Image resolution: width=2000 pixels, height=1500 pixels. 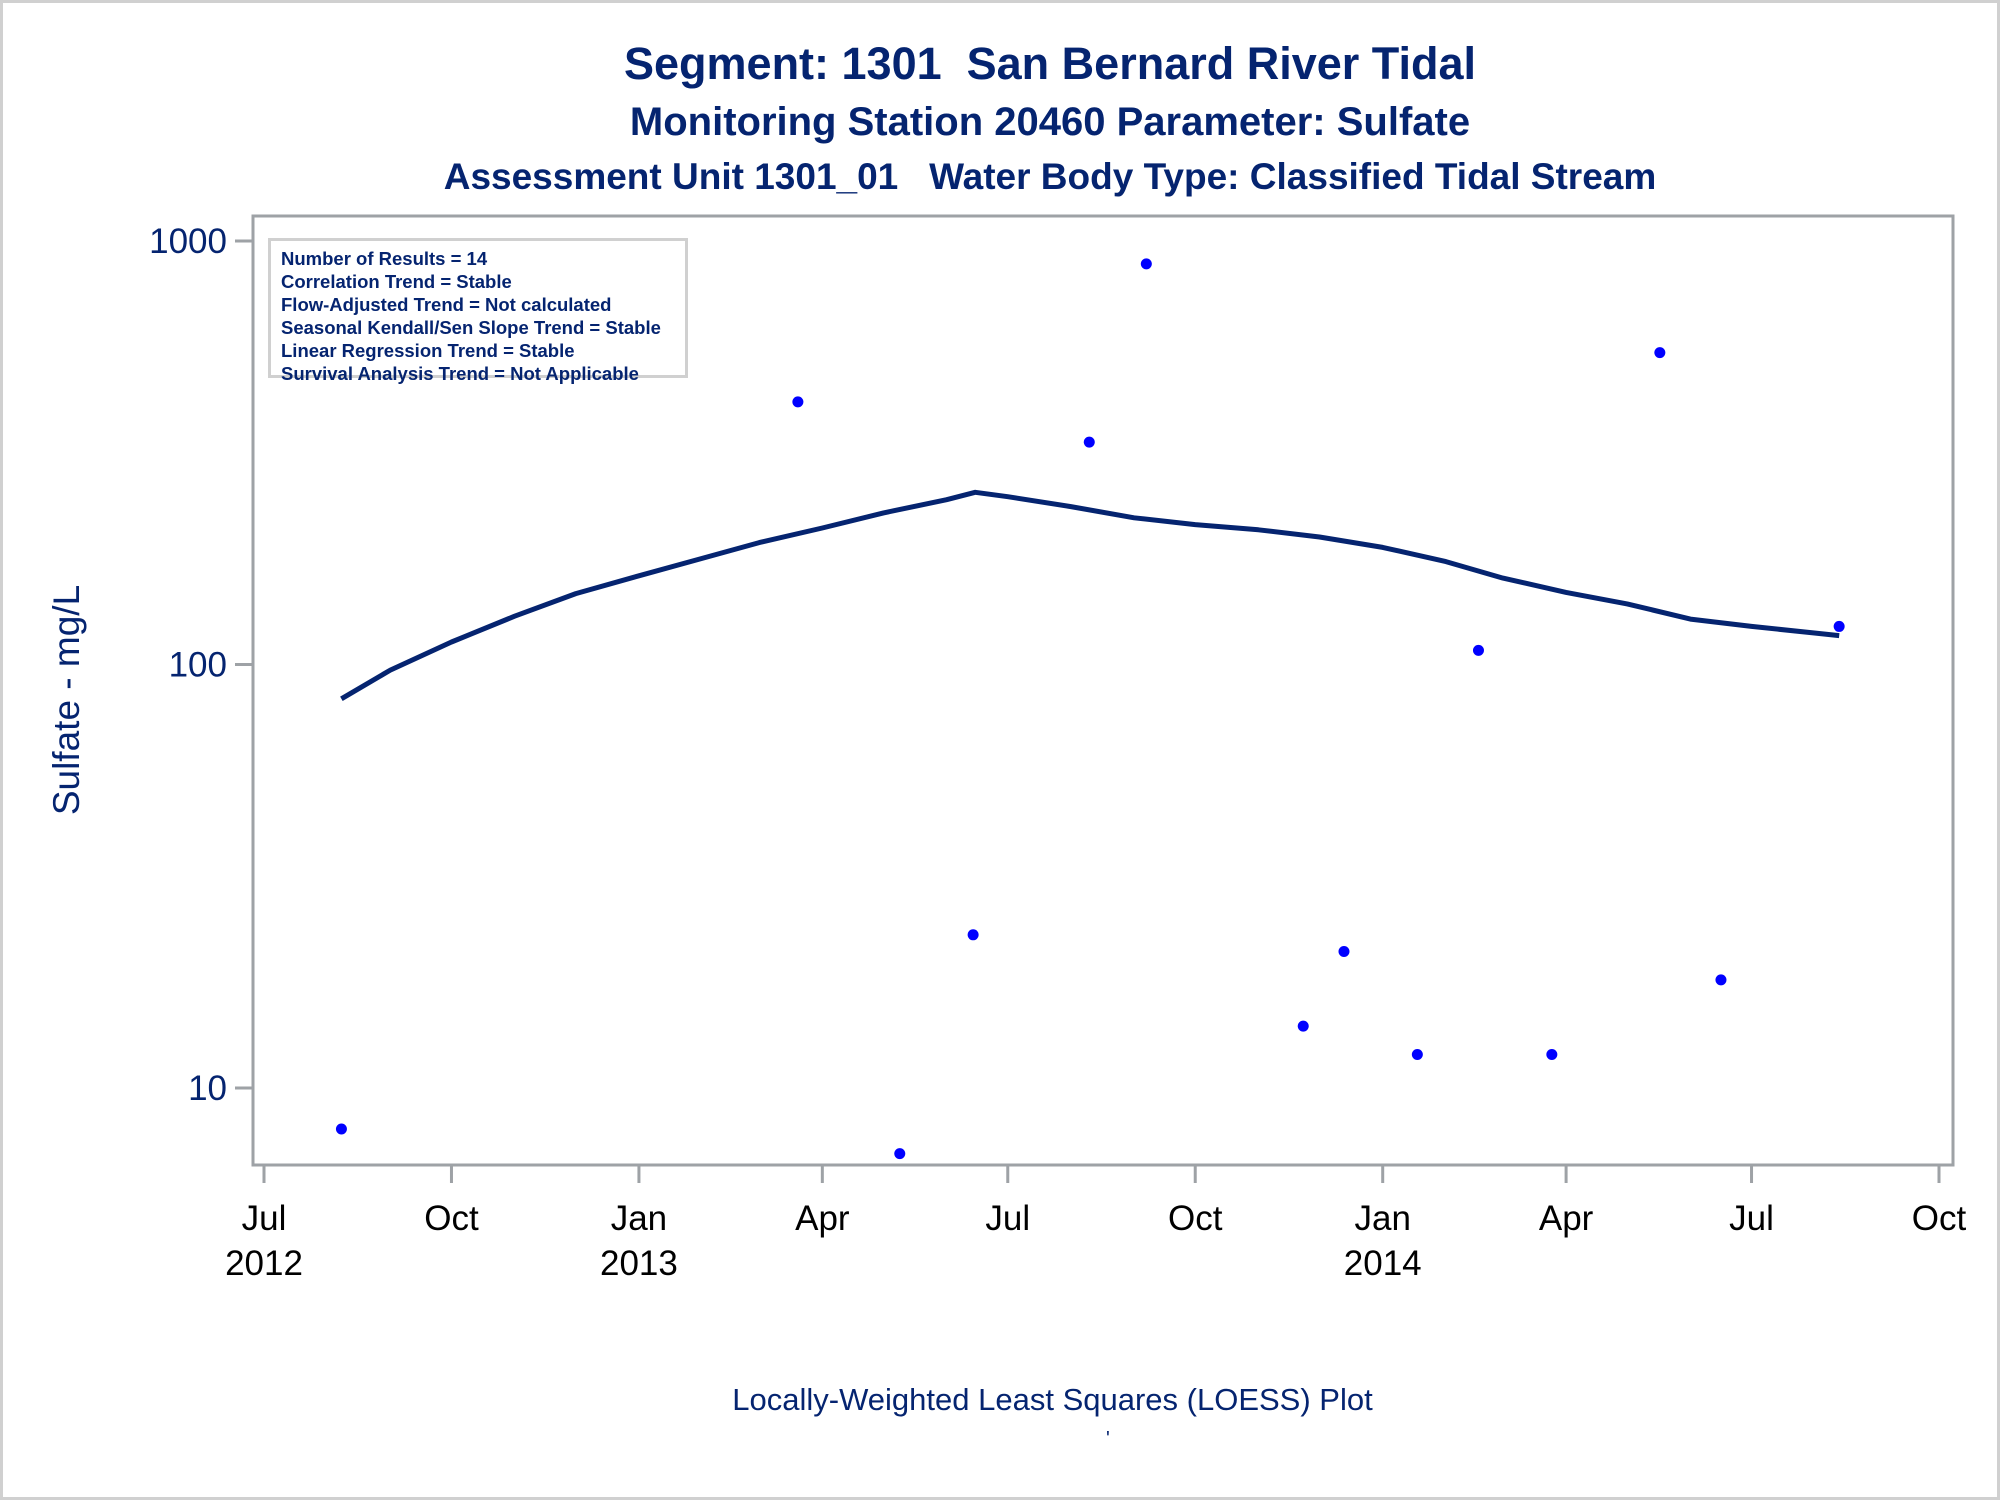 I want to click on stat-correlation-trend: Correlation Trend = Stable, so click(x=396, y=281).